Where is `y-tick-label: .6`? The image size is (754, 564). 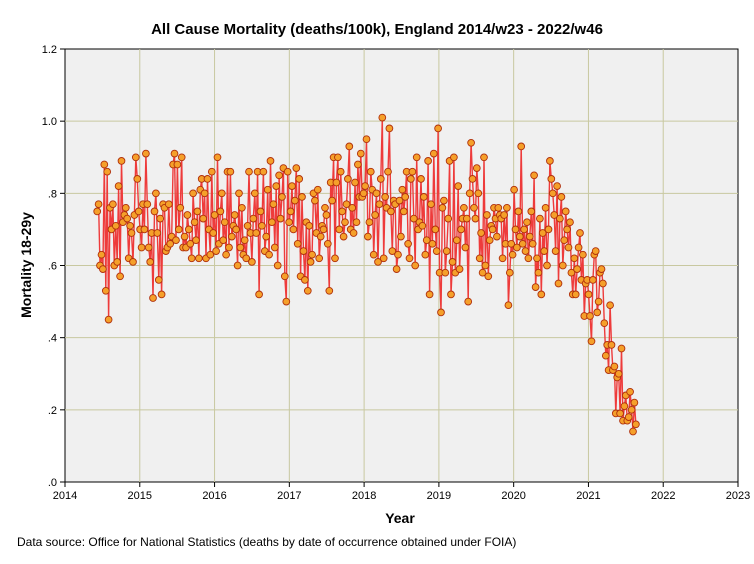 y-tick-label: .6 is located at coordinates (52, 267).